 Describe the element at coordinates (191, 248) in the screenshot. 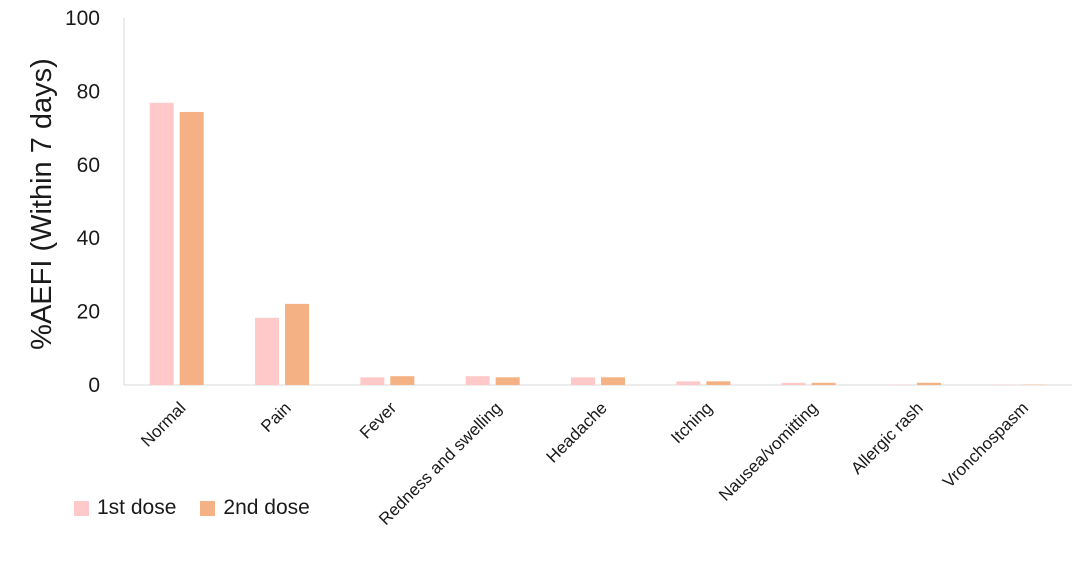

I see `bar-2nd-dose-normal` at that location.